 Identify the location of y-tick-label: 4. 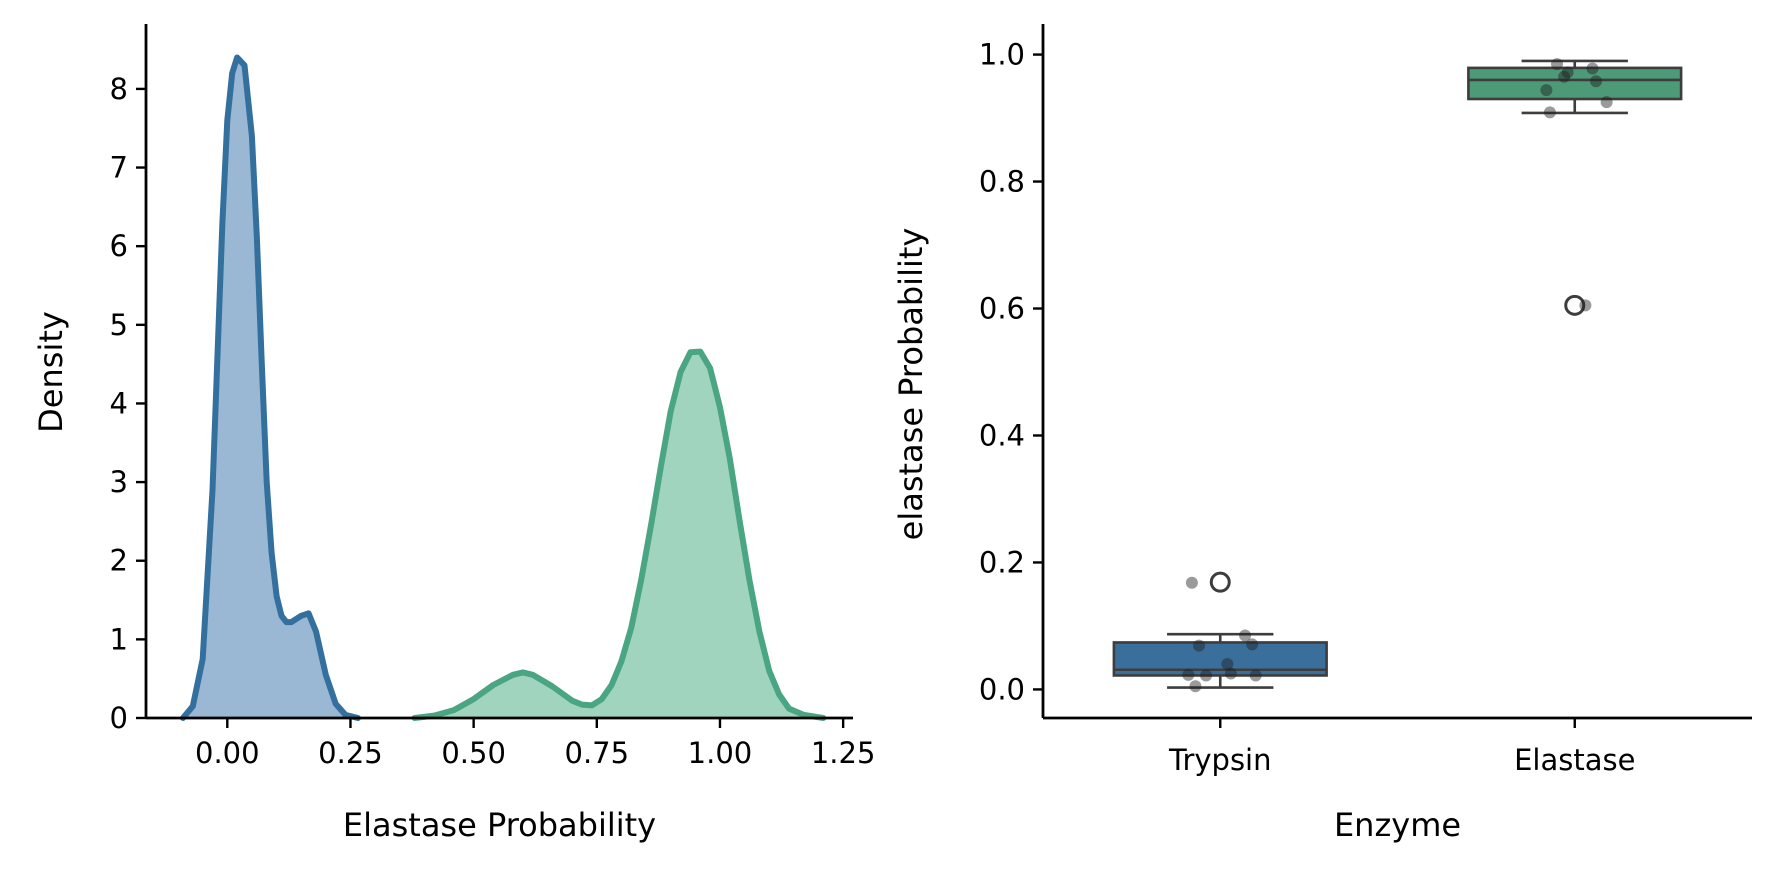
(119, 403).